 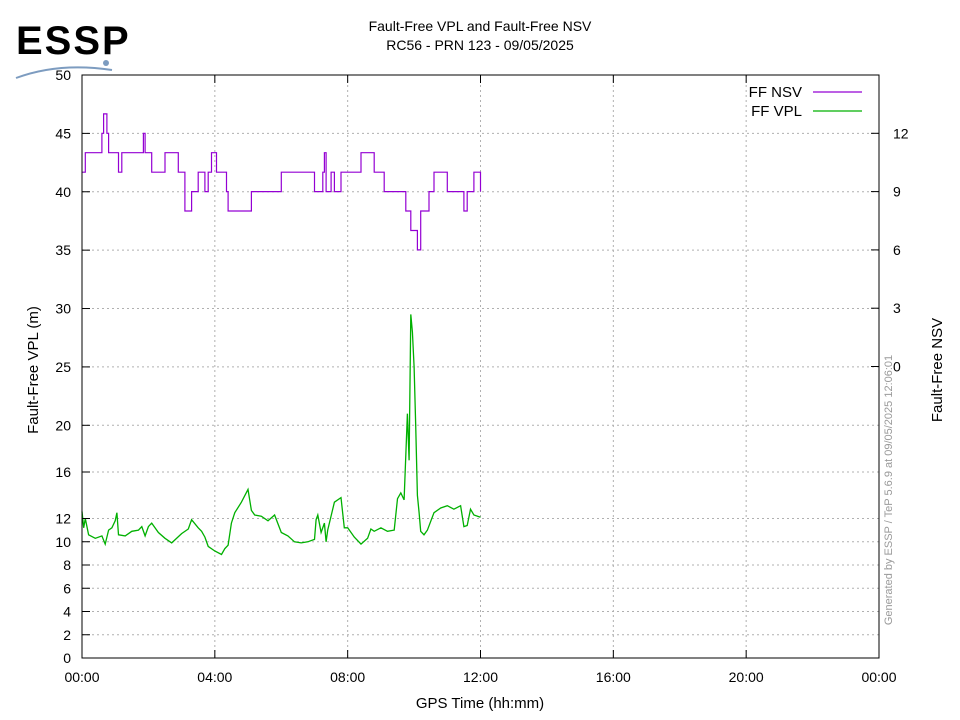 I want to click on legend-label-ff-vpl: FF VPL, so click(x=776, y=111).